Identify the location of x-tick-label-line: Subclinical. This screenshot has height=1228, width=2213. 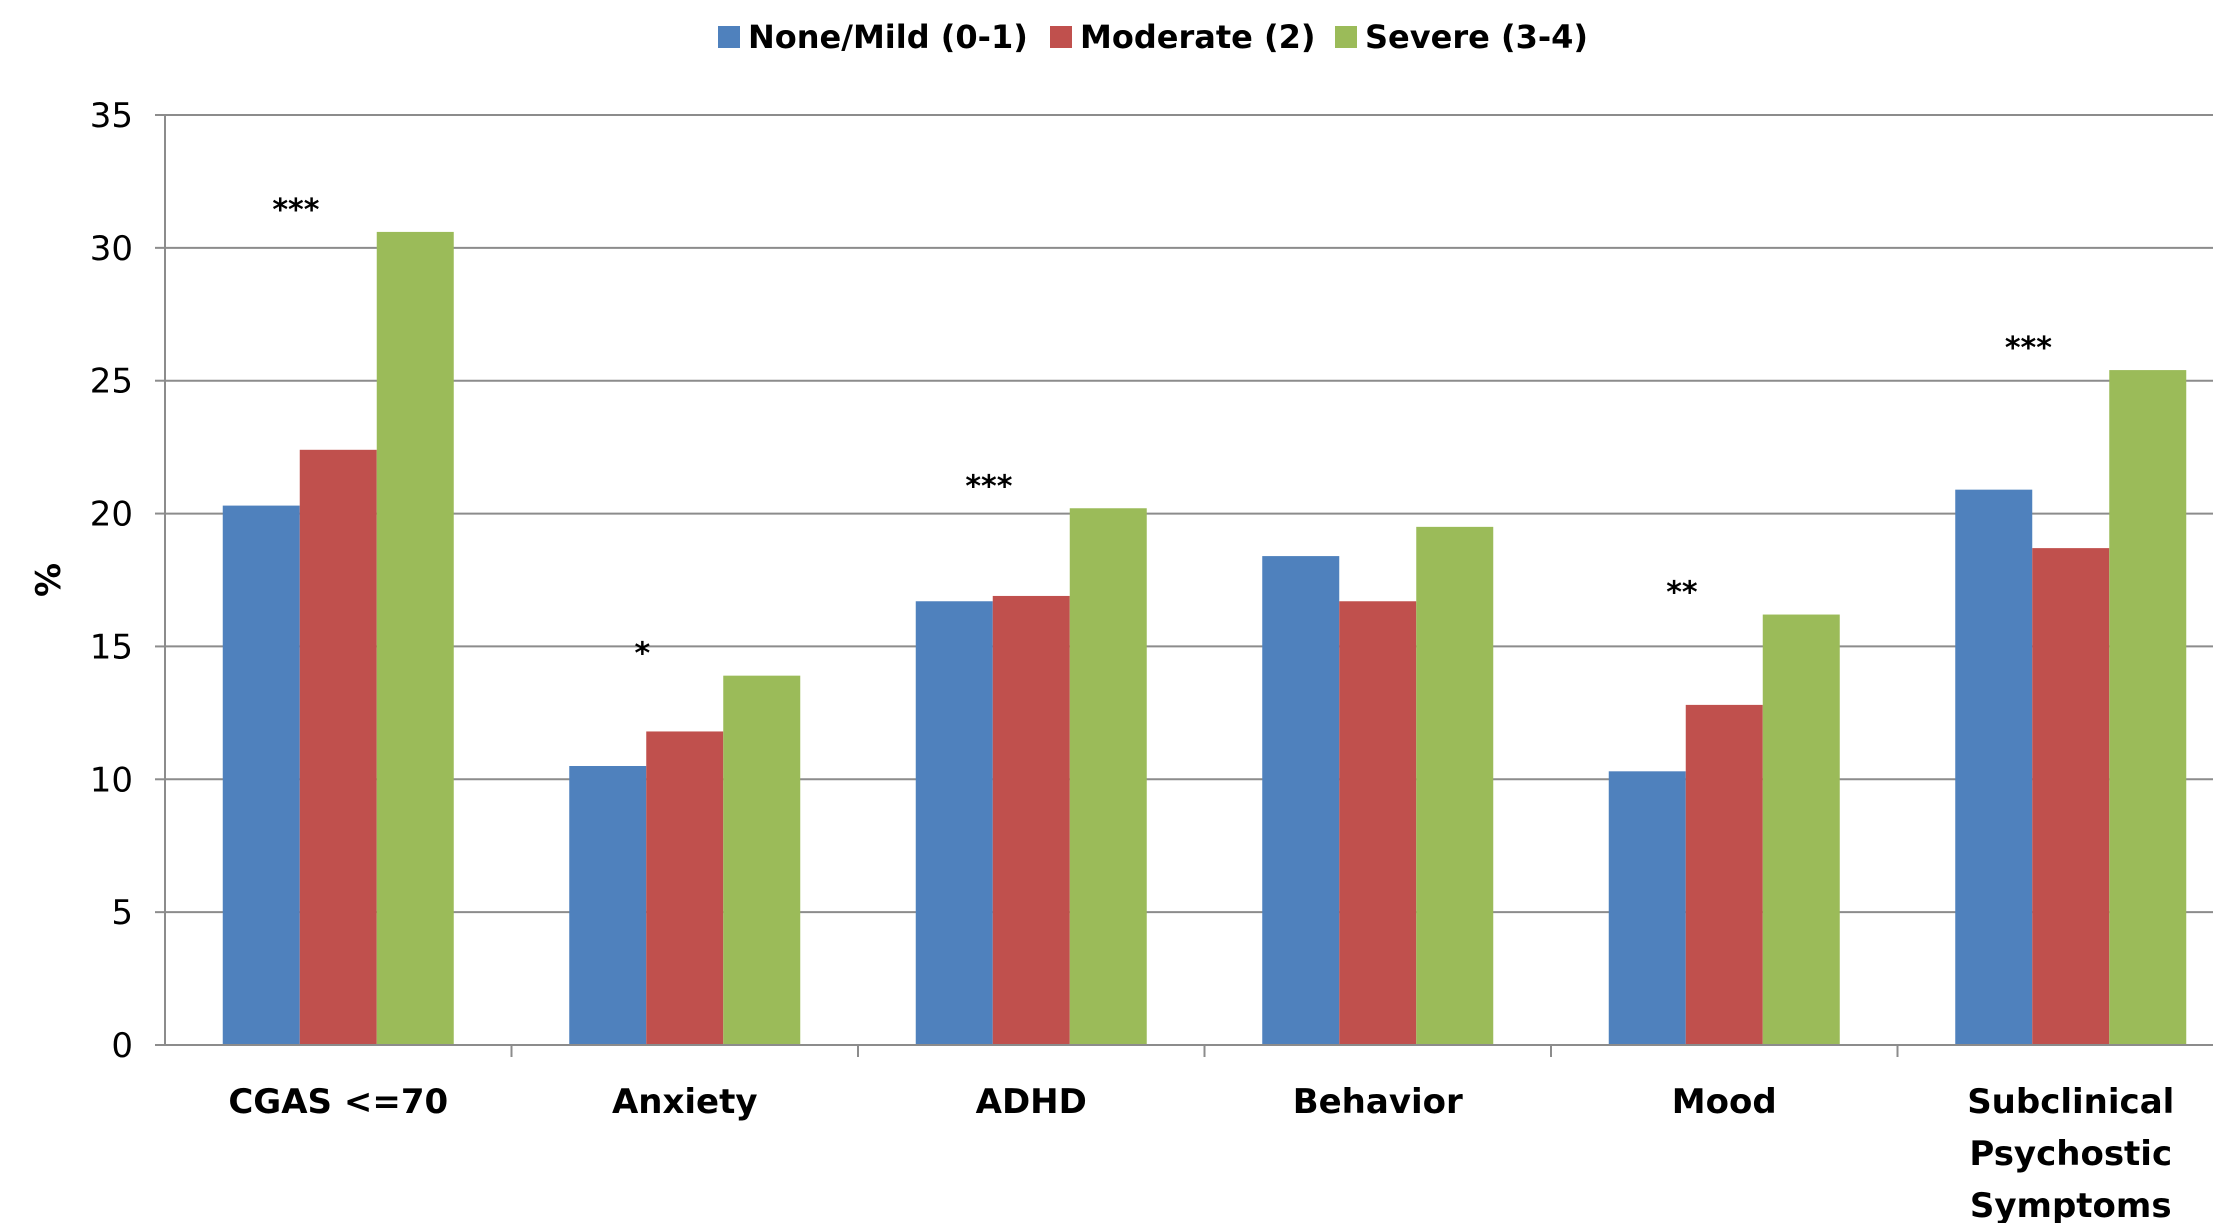
(2070, 1102).